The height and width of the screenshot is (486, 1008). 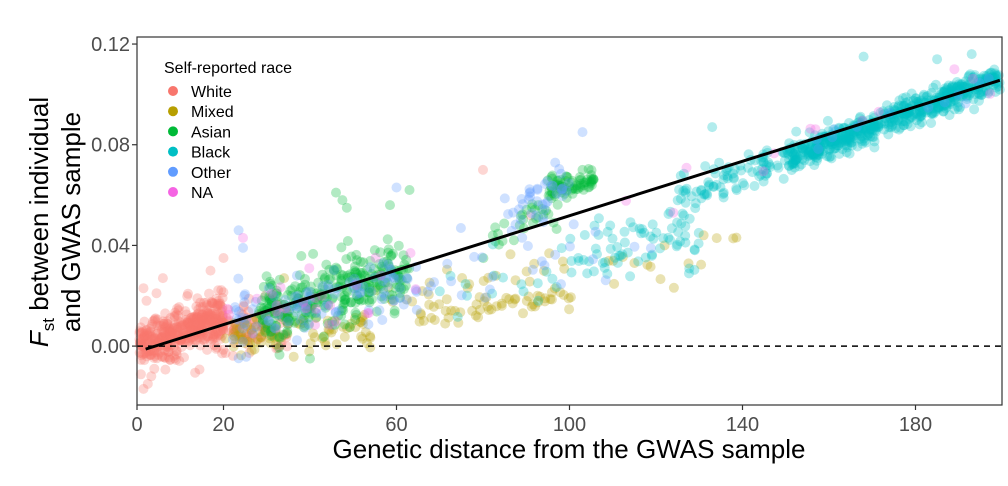 What do you see at coordinates (173, 131) in the screenshot?
I see `legend-key-asian` at bounding box center [173, 131].